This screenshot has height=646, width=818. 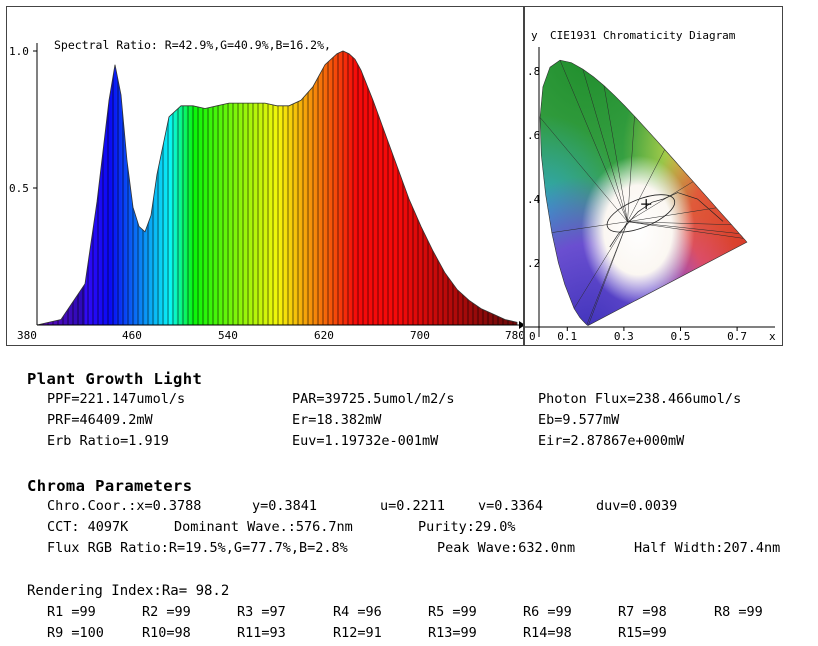 I want to click on spectral-locus, so click(x=643, y=192).